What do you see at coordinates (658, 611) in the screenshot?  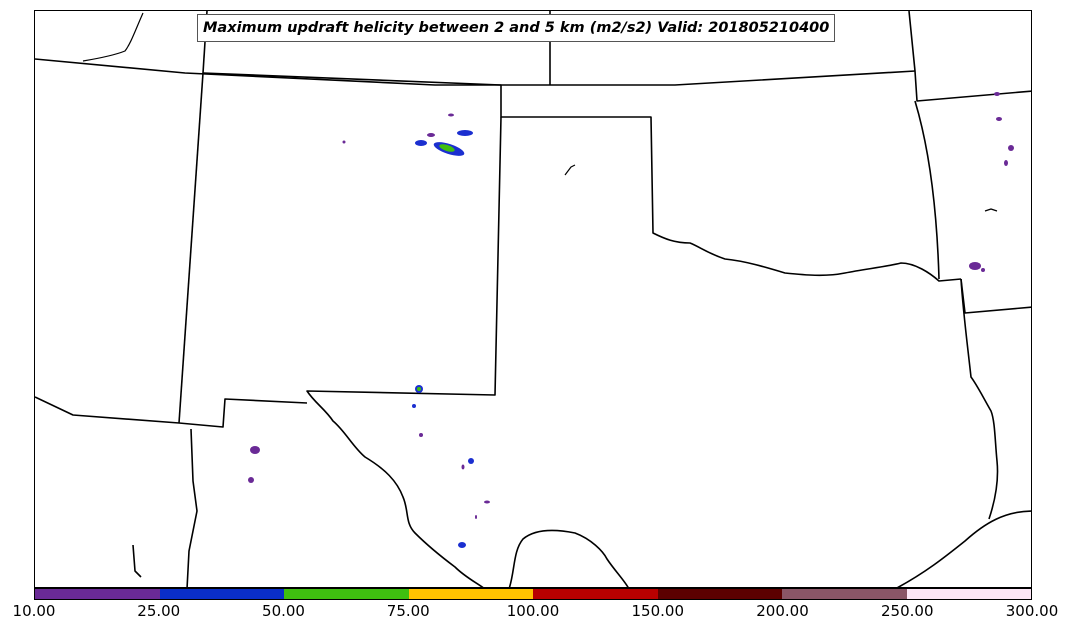 I see `colorbar-tick-label: 150.00` at bounding box center [658, 611].